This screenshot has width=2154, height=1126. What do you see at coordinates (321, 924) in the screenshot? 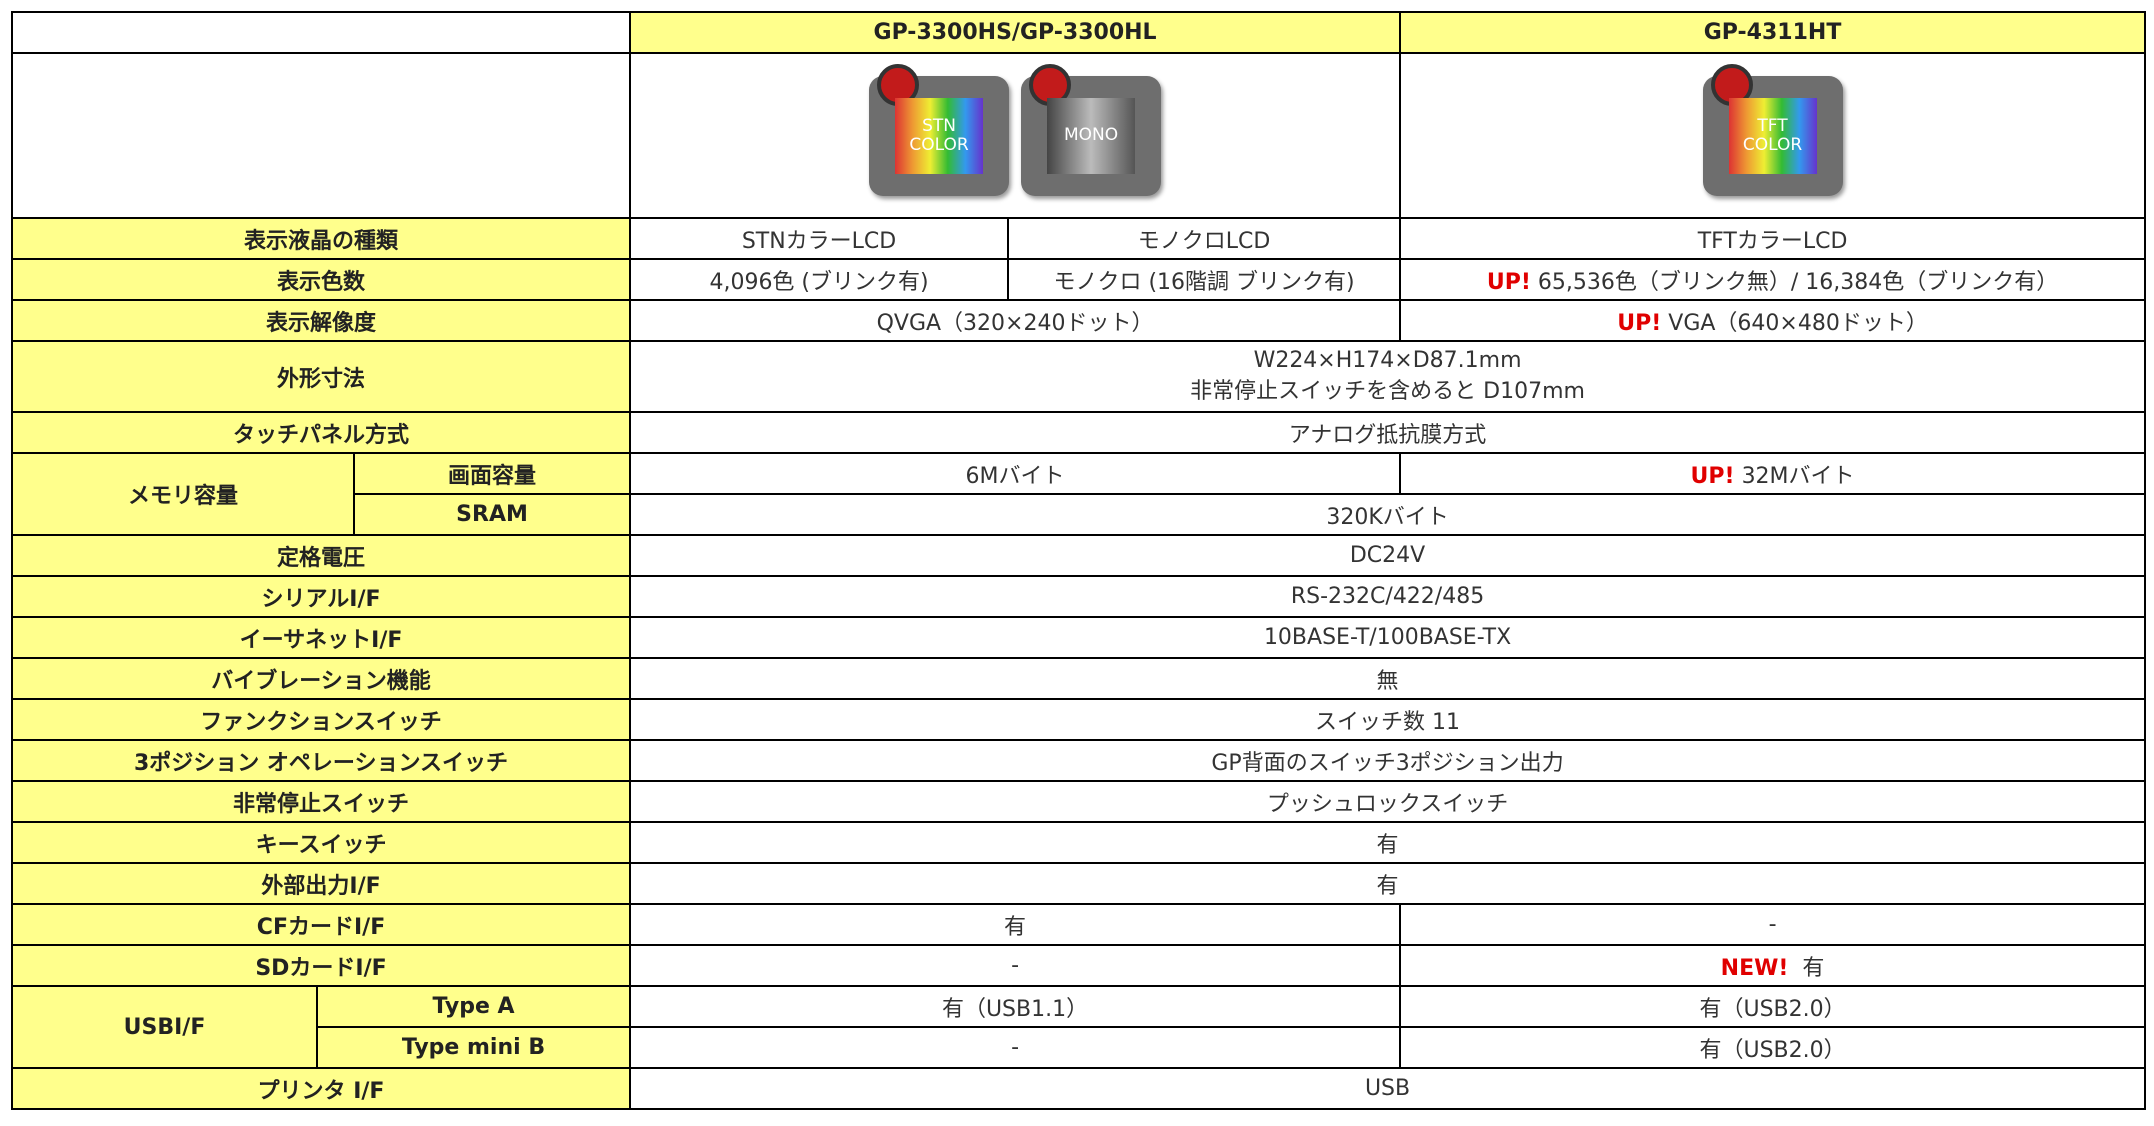
I see `row-label: CFカードI/F` at bounding box center [321, 924].